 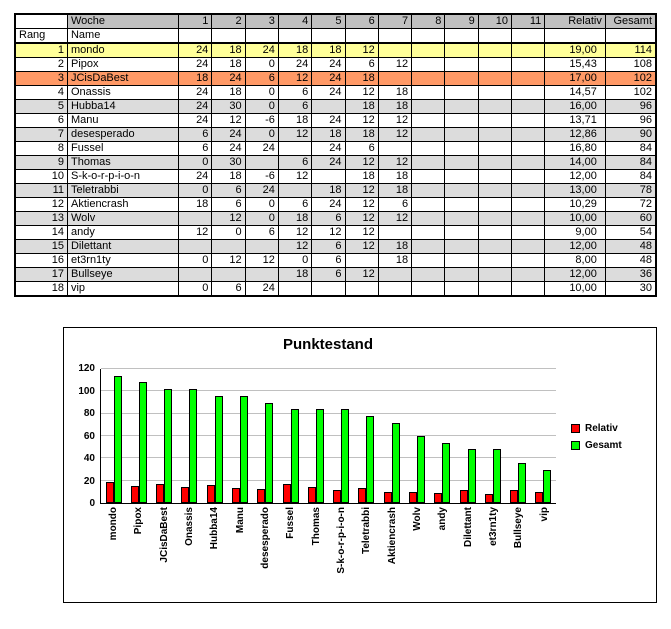 What do you see at coordinates (335, 260) in the screenshot?
I see `table-row: 16 et3rn1ty 0 12 12 0 6 18 8,00 48` at bounding box center [335, 260].